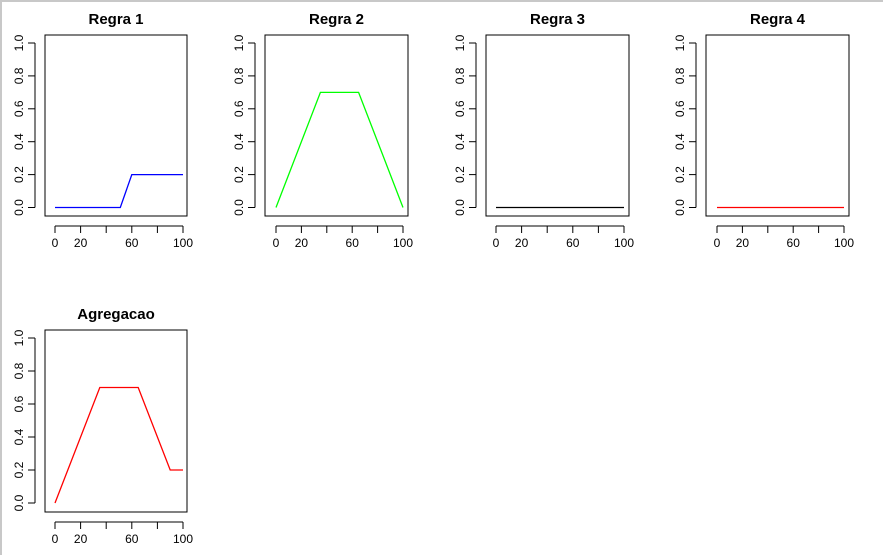 This screenshot has width=883, height=555. I want to click on chart-title: Regra 1, so click(115, 19).